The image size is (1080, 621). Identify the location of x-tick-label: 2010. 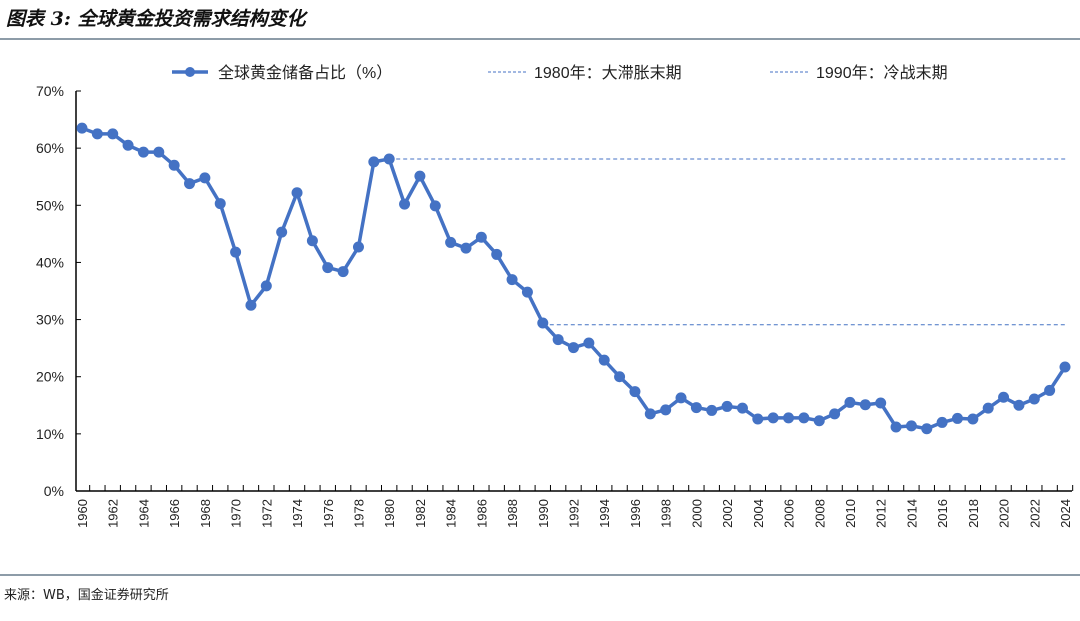
(850, 513).